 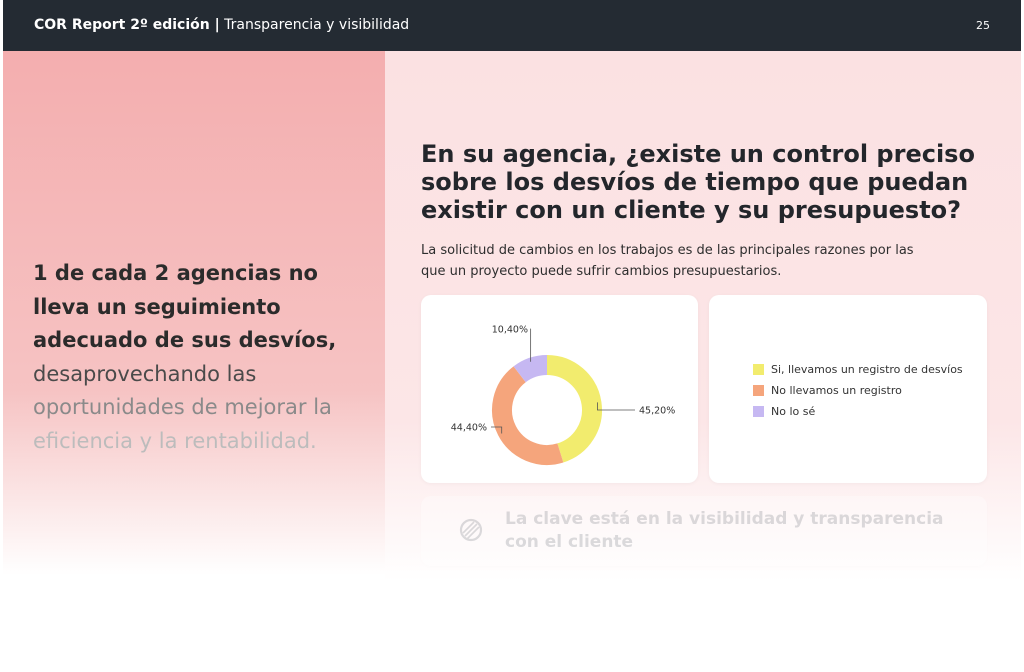 What do you see at coordinates (695, 182) in the screenshot?
I see `question-line: sobre los desvíos de tiempo que puedan` at bounding box center [695, 182].